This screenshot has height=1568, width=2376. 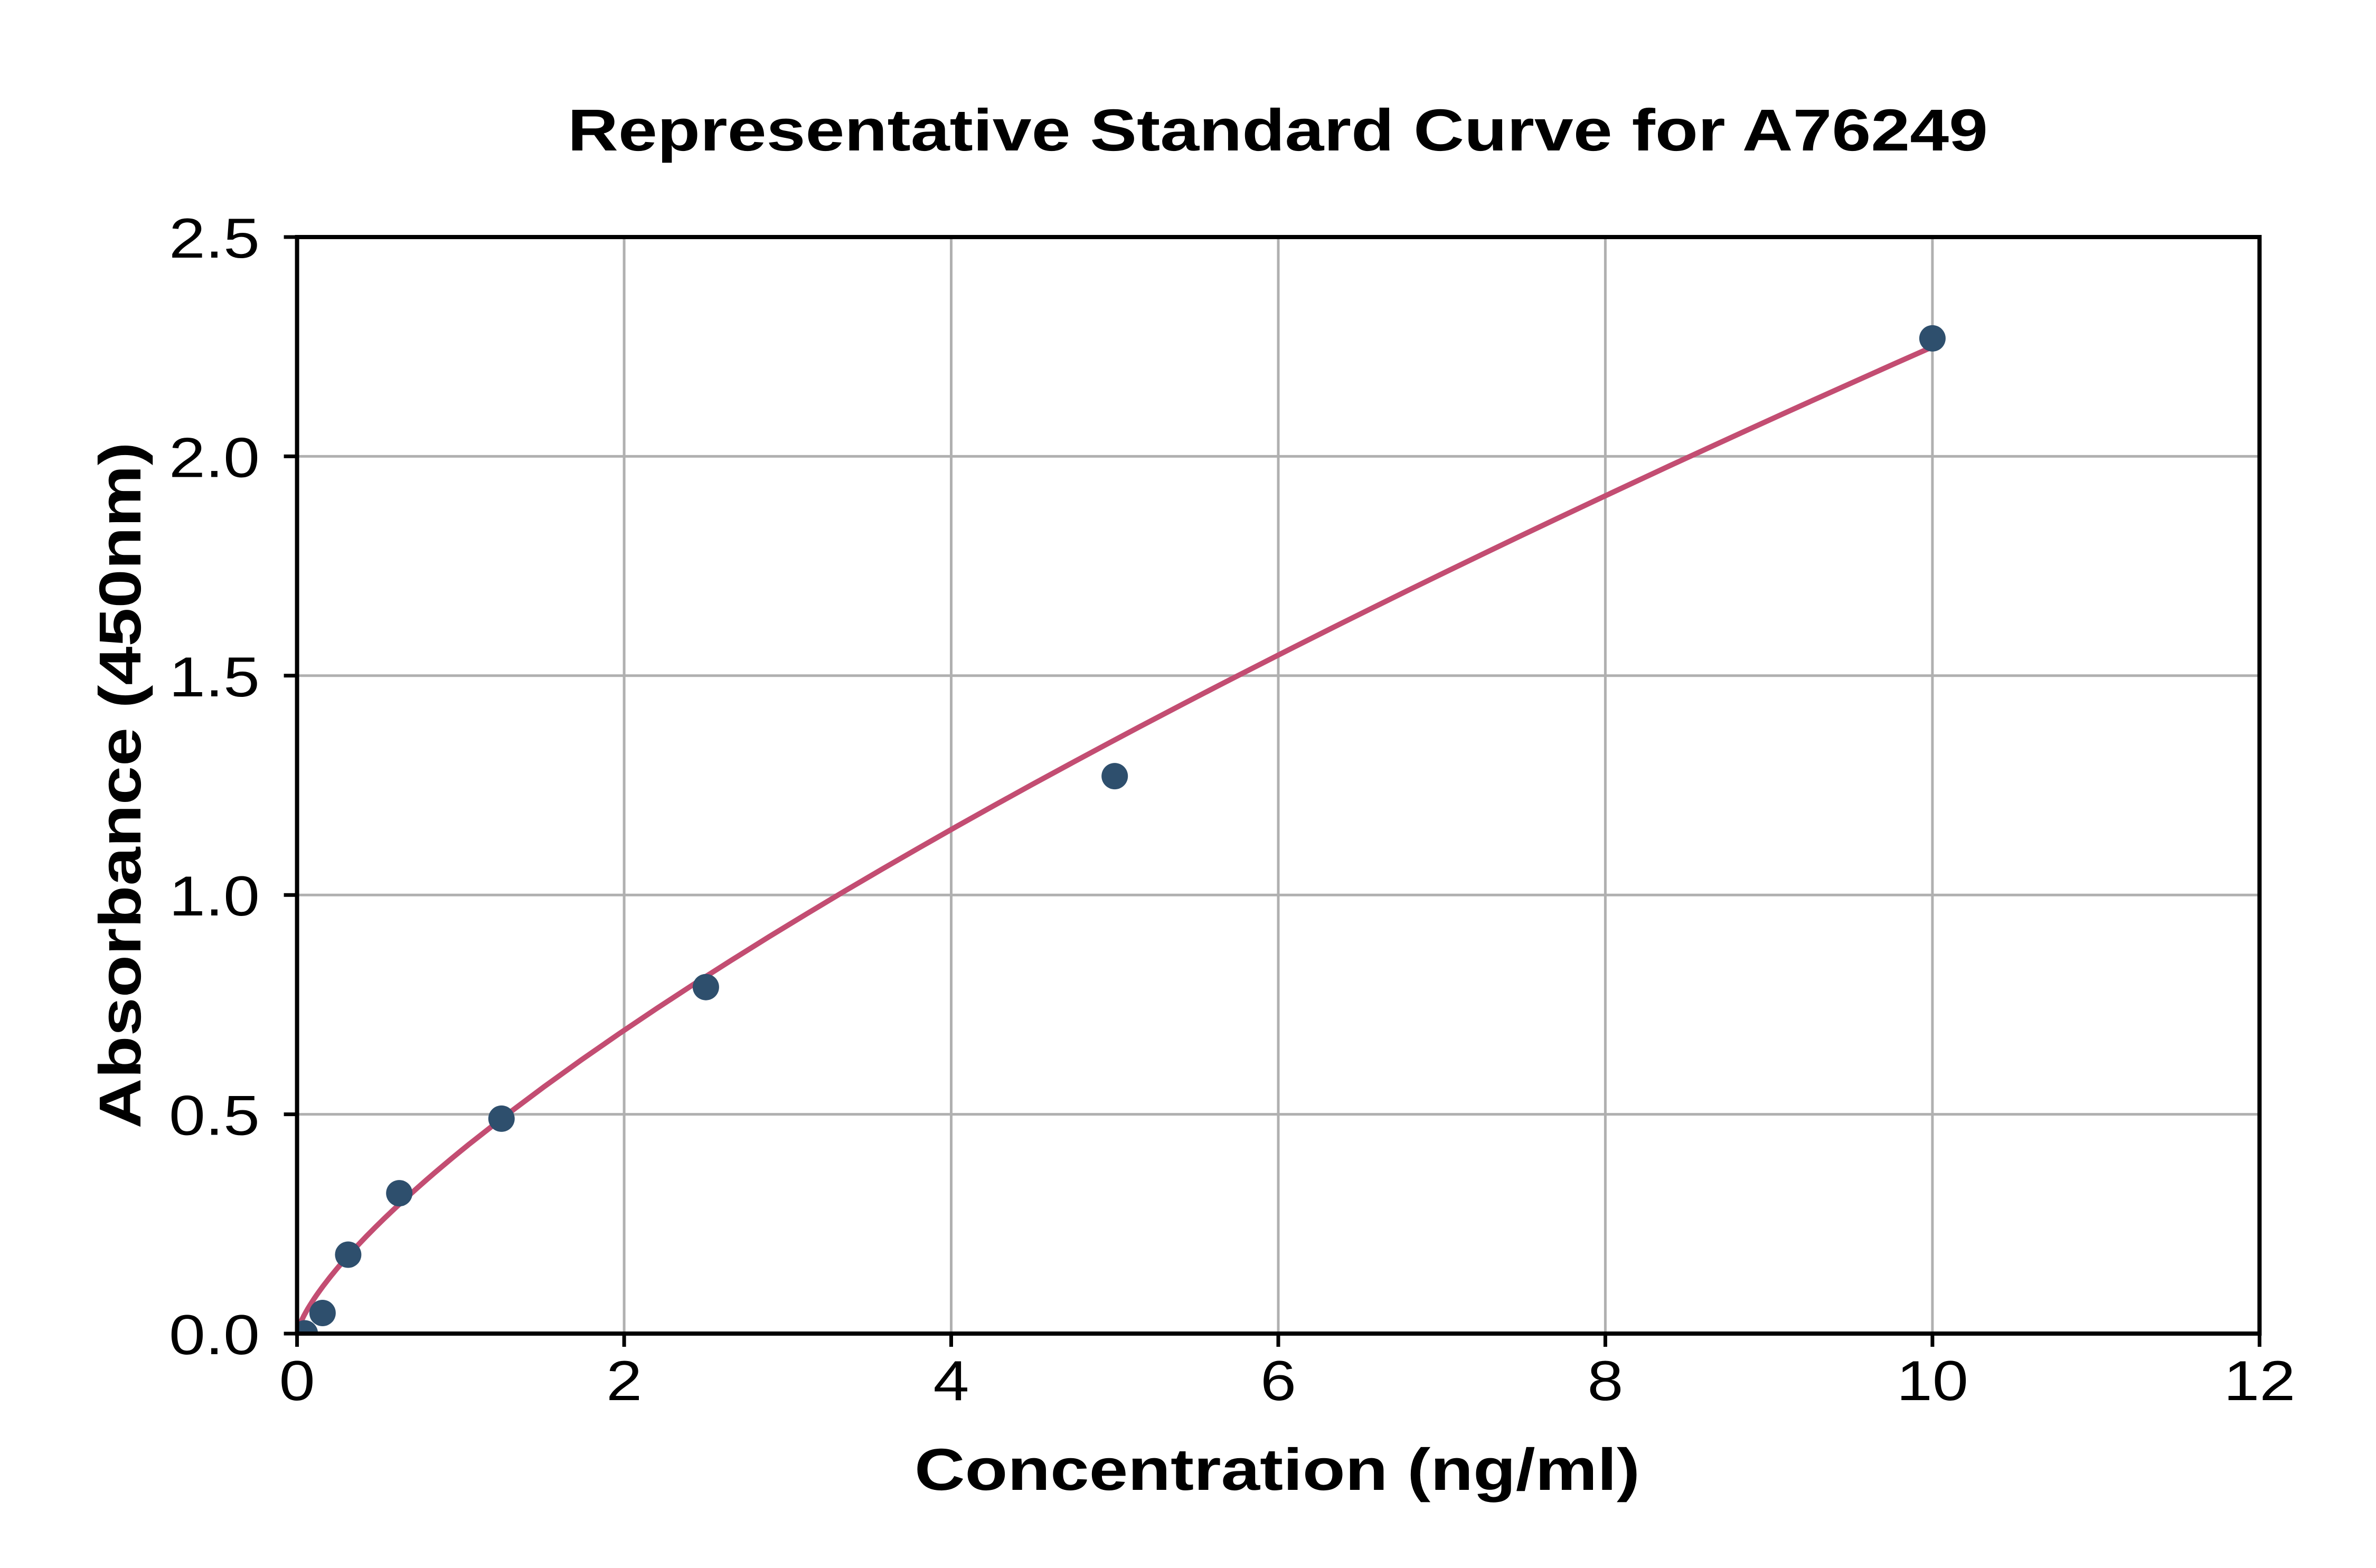 What do you see at coordinates (214, 457) in the screenshot?
I see `svg-text: 2.0` at bounding box center [214, 457].